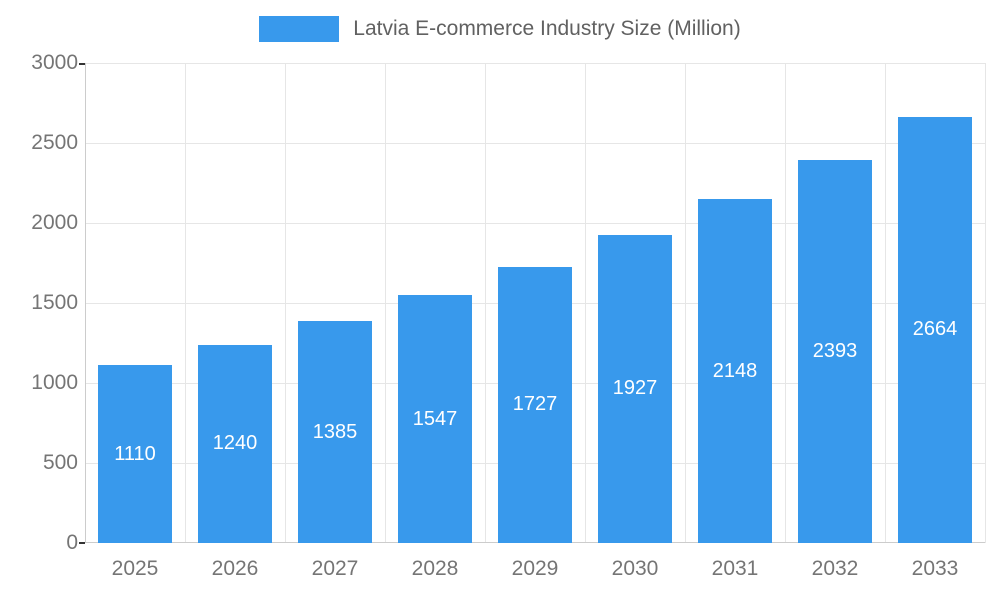 This screenshot has height=600, width=1000. I want to click on bar-2030: 1927, so click(635, 388).